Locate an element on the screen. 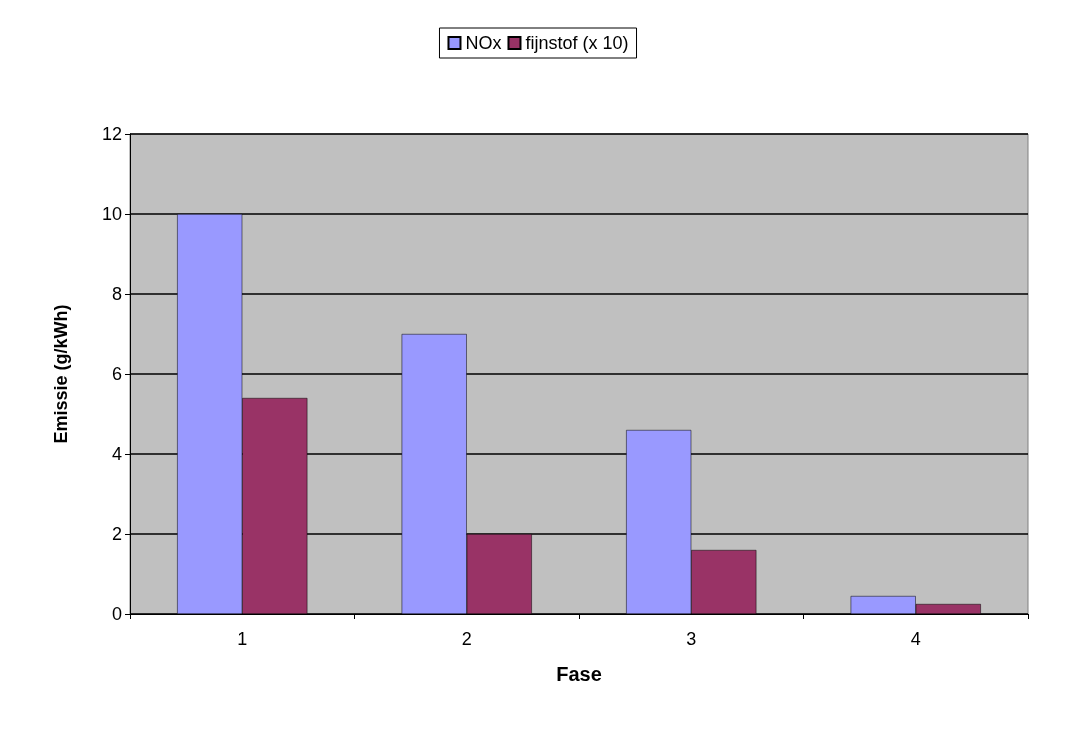 The width and height of the screenshot is (1077, 740). legend-label: NOx is located at coordinates (483, 43).